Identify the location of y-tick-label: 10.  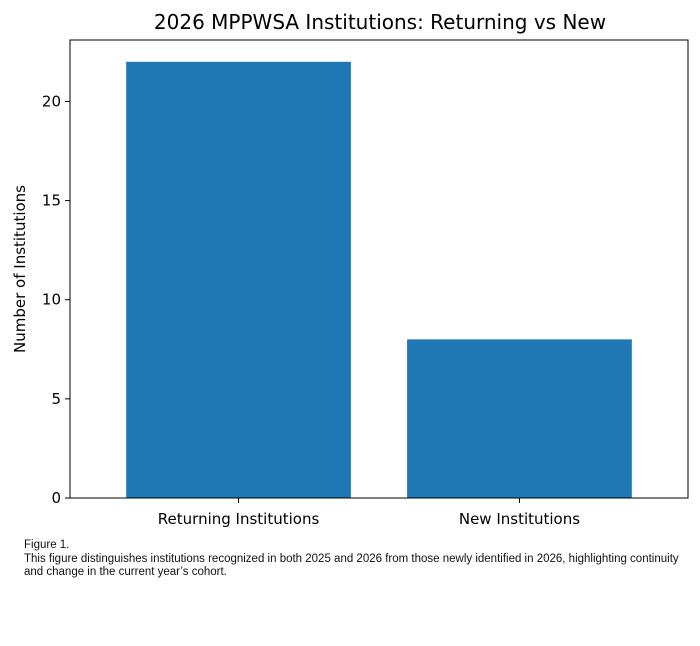
(51, 300).